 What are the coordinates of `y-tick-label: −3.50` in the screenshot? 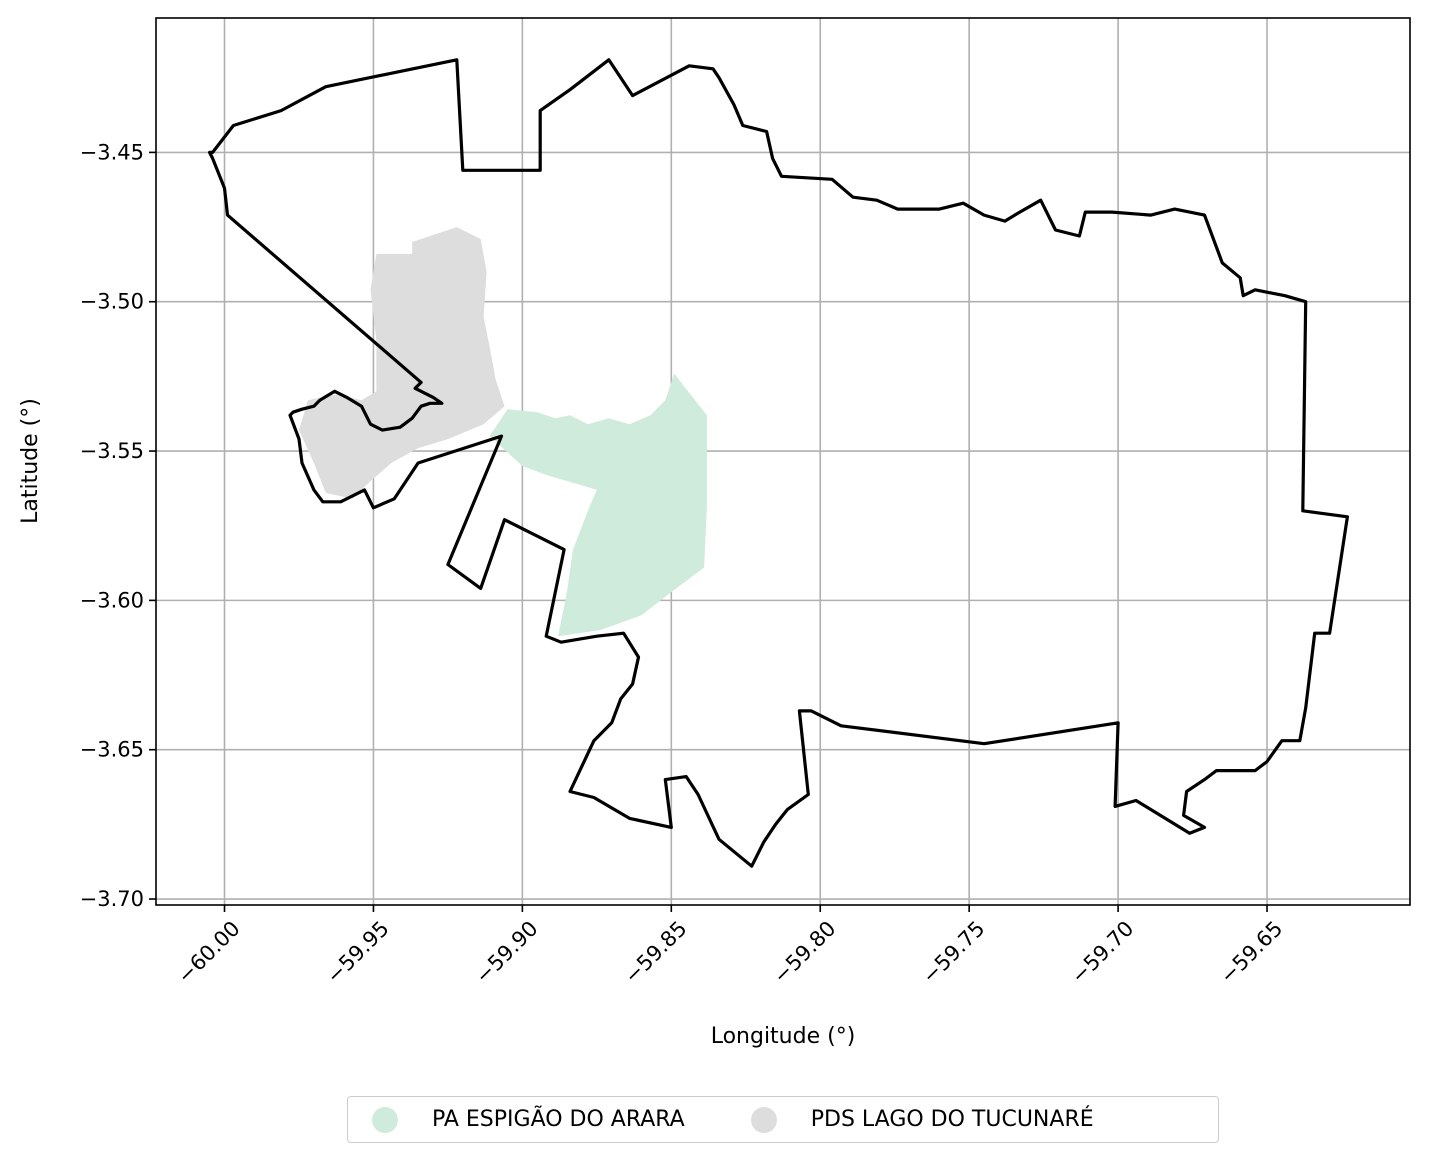 It's located at (112, 302).